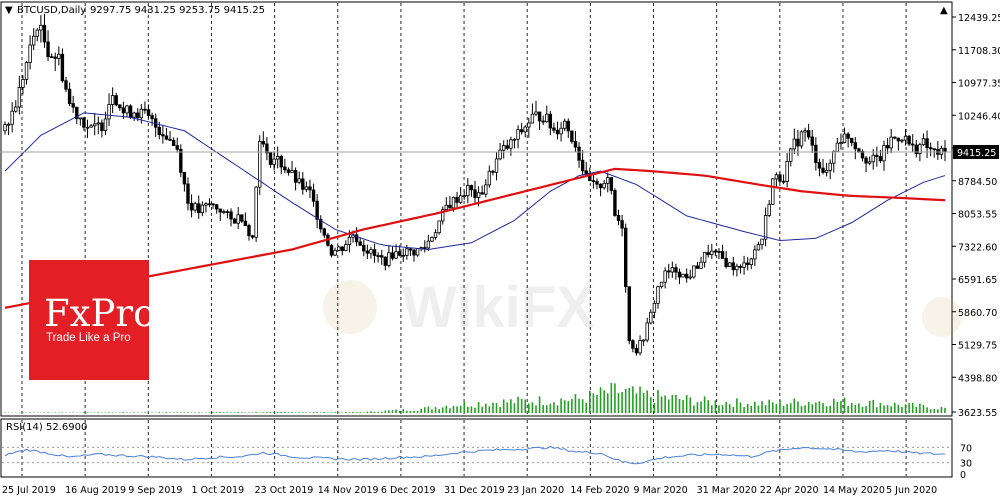 This screenshot has width=1000, height=500. Describe the element at coordinates (89, 320) in the screenshot. I see `fxpro-logo-box` at that location.